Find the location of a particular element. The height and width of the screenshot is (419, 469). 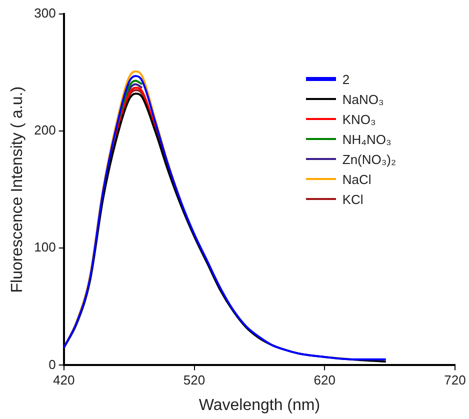

x-tick-label: 720 is located at coordinates (455, 380).